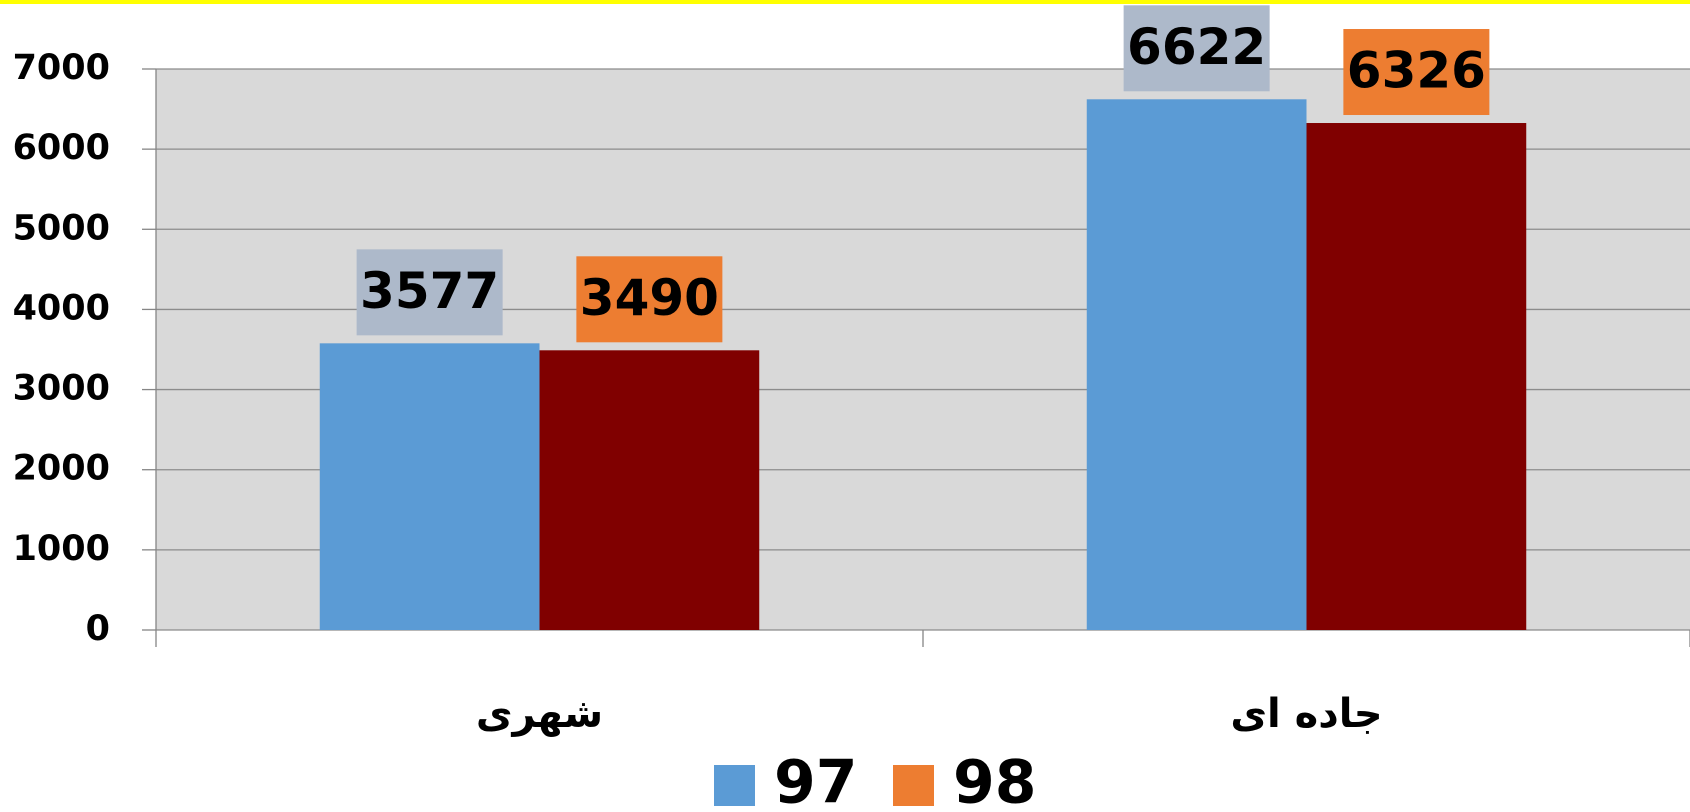 Image resolution: width=1690 pixels, height=812 pixels. What do you see at coordinates (816, 780) in the screenshot?
I see `legend-label: 97` at bounding box center [816, 780].